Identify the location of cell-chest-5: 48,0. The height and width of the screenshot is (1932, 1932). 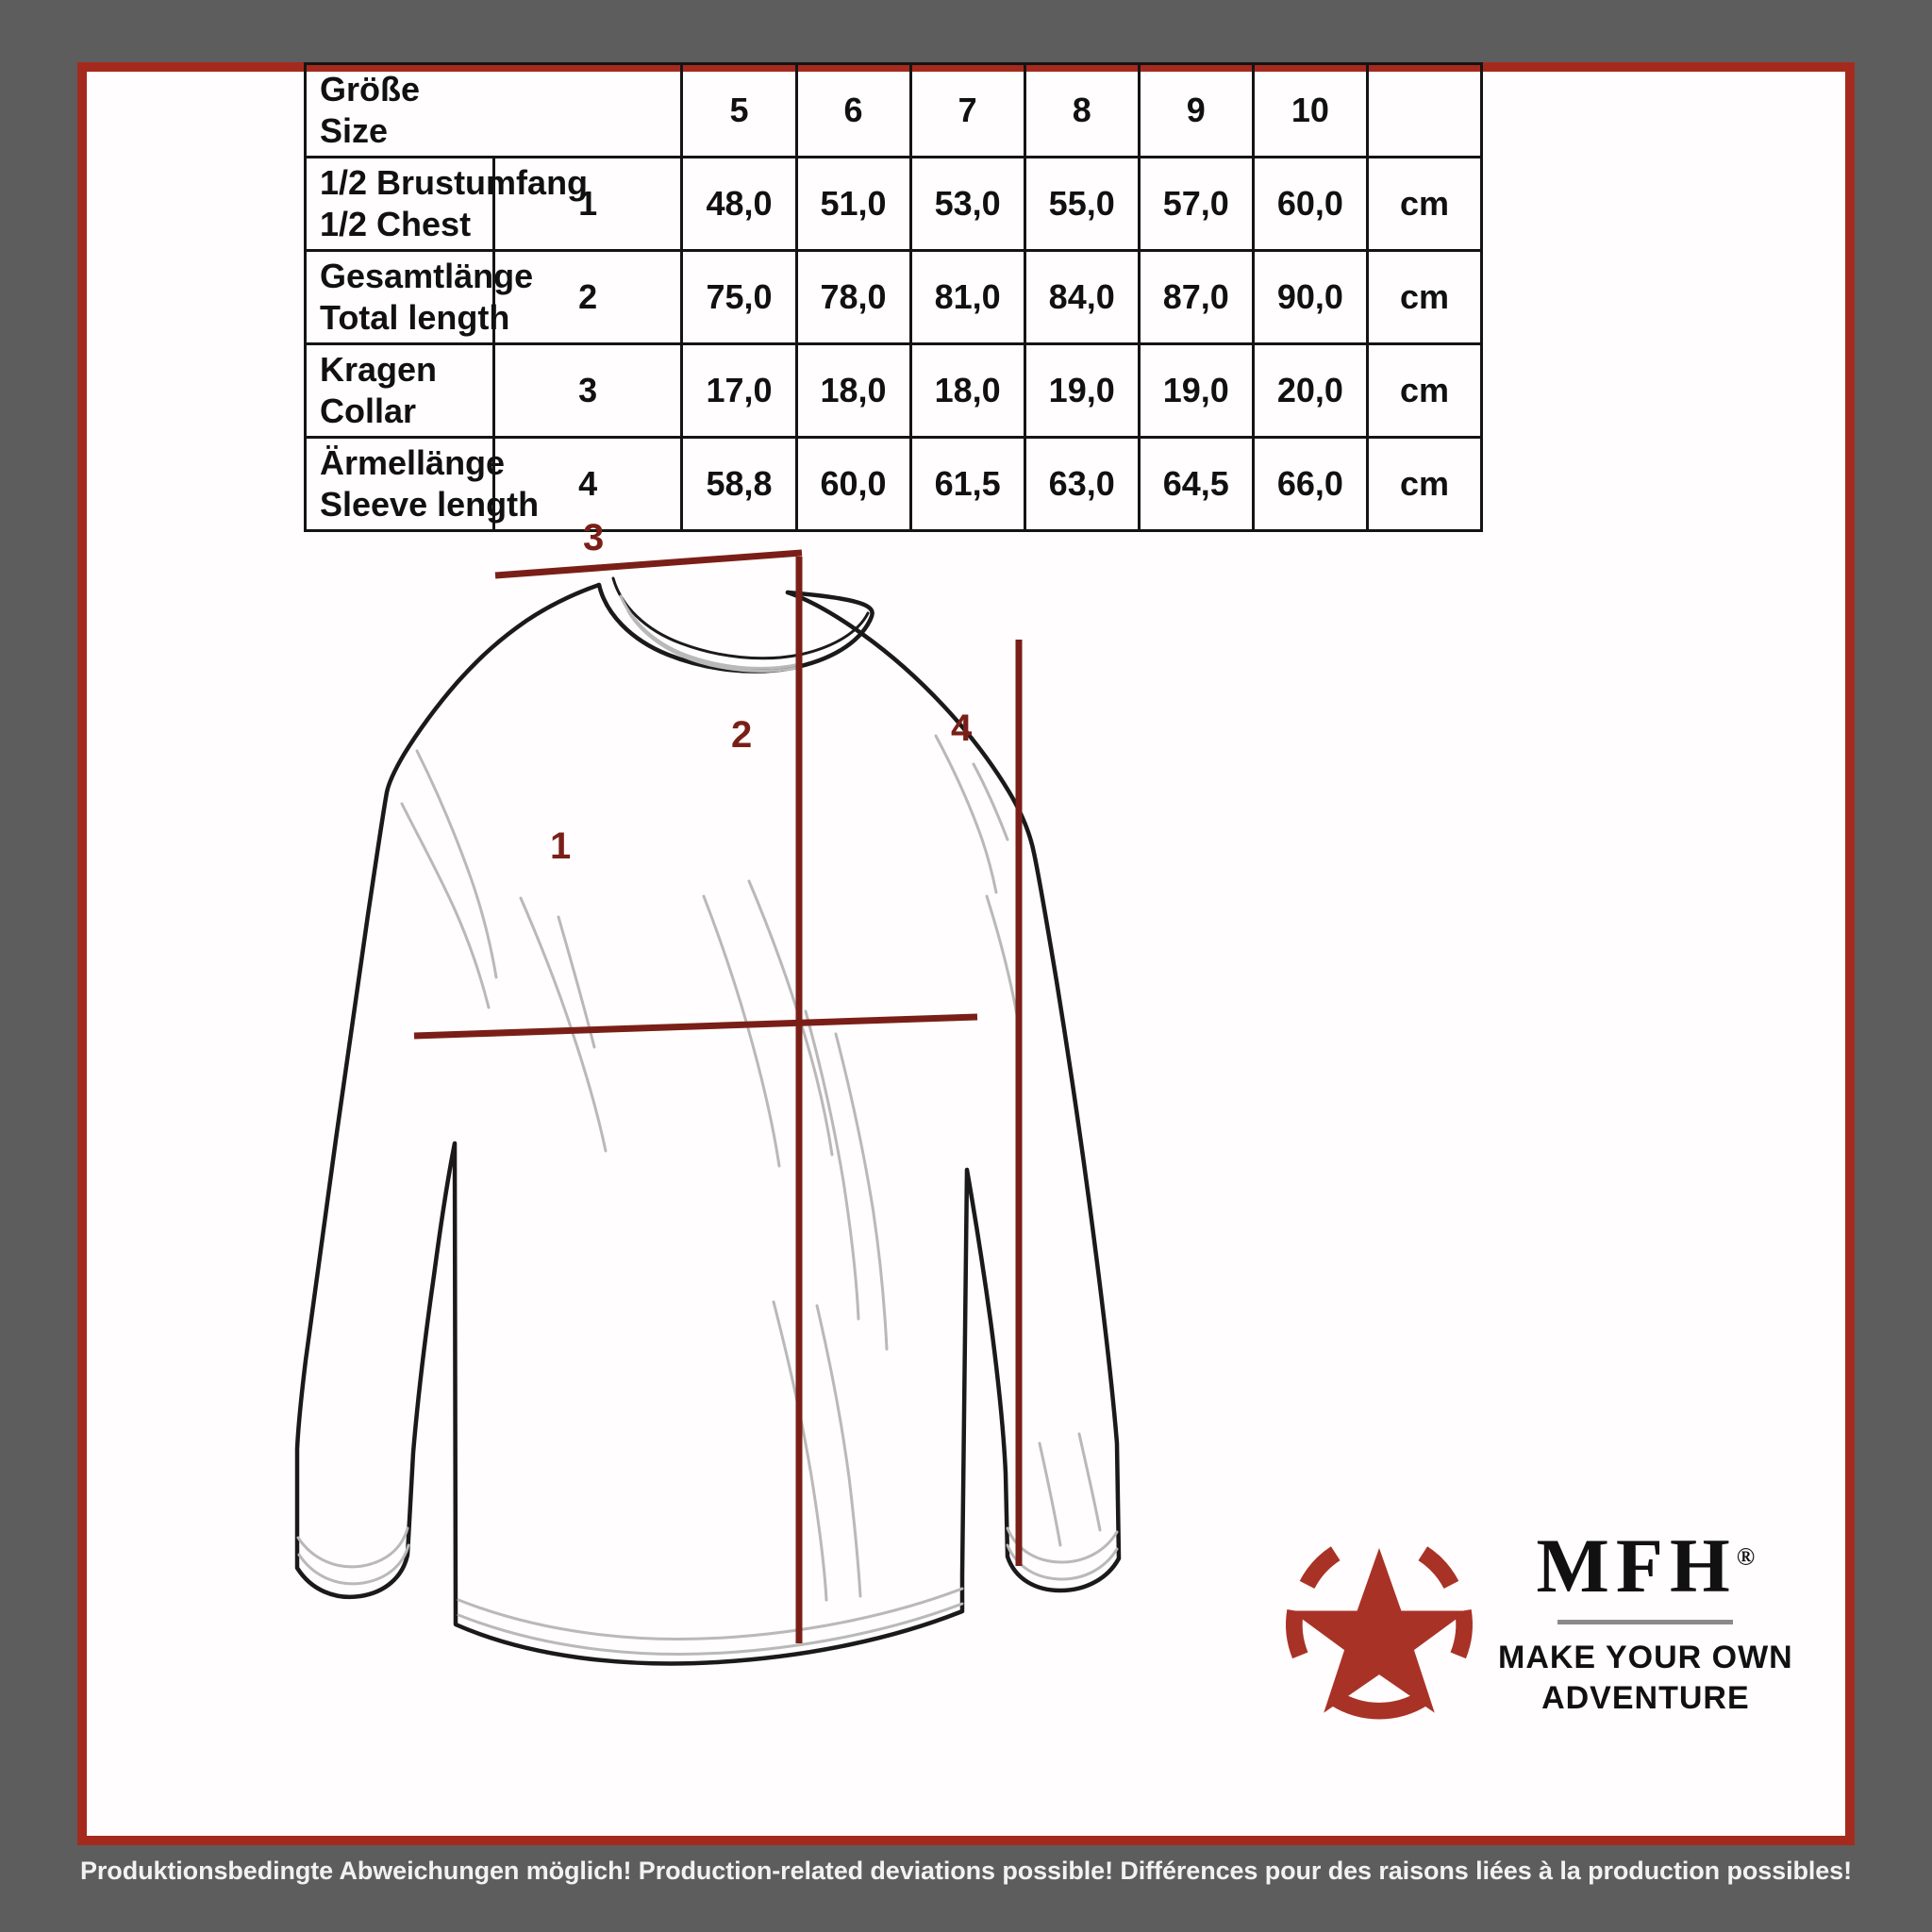
(739, 204).